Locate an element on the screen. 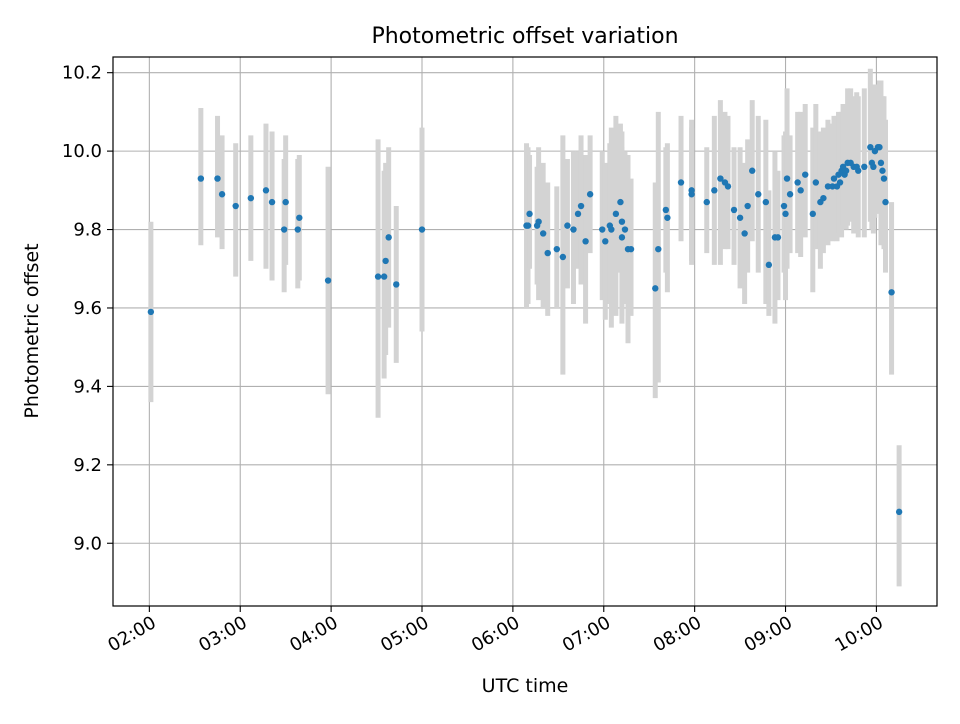 The image size is (960, 724). y-axis-label: Photometric offset is located at coordinates (32, 330).